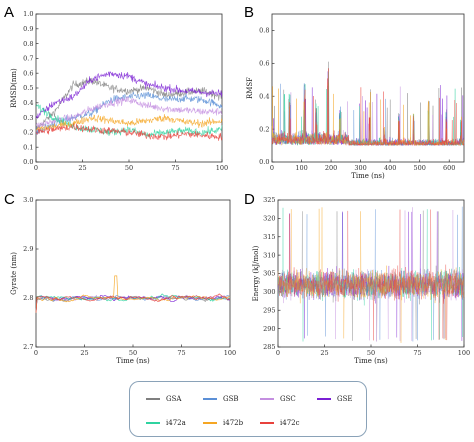 This screenshot has height=442, width=474. I want to click on panel-label-b: B, so click(249, 12).